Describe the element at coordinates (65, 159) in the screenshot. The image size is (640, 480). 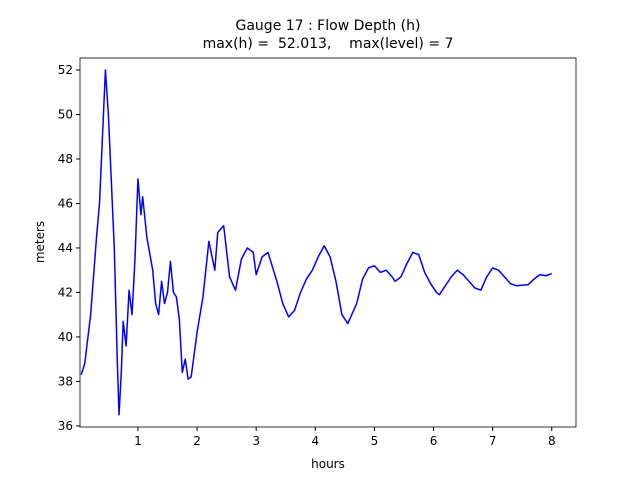
I see `y-tick-label: 48` at that location.